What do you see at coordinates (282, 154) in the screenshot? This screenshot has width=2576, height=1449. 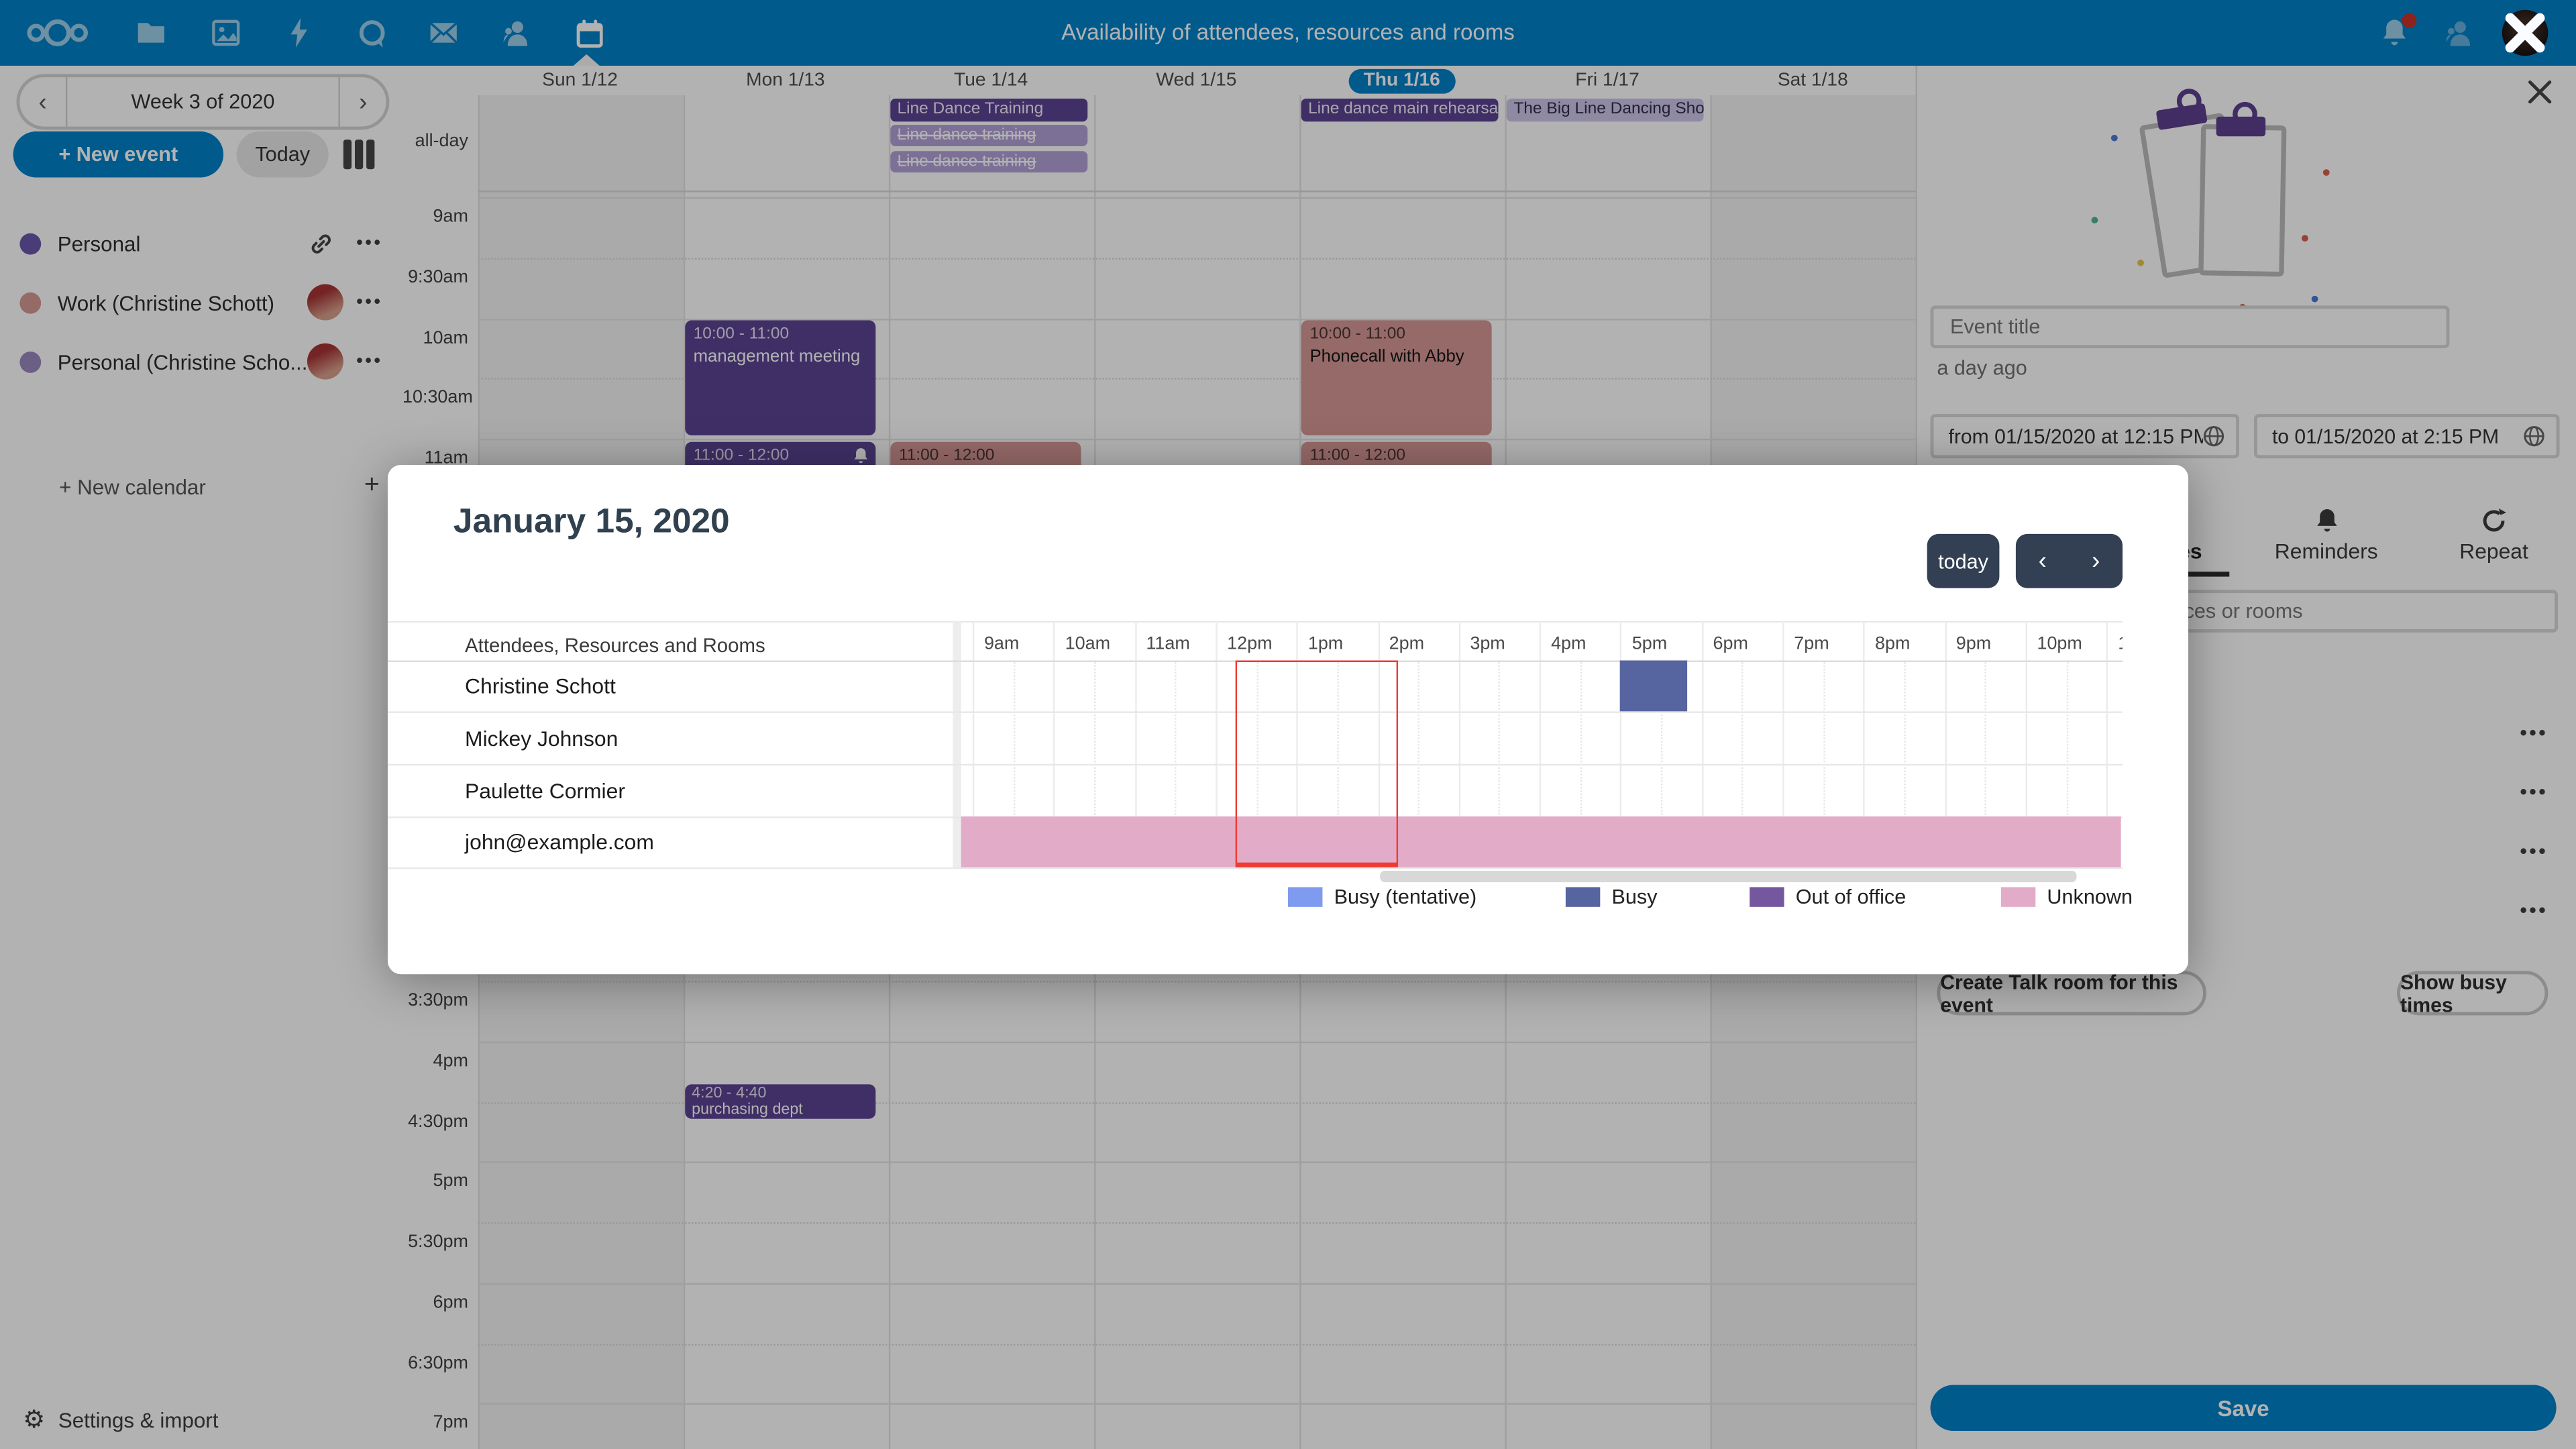 I see `today-button: Today` at bounding box center [282, 154].